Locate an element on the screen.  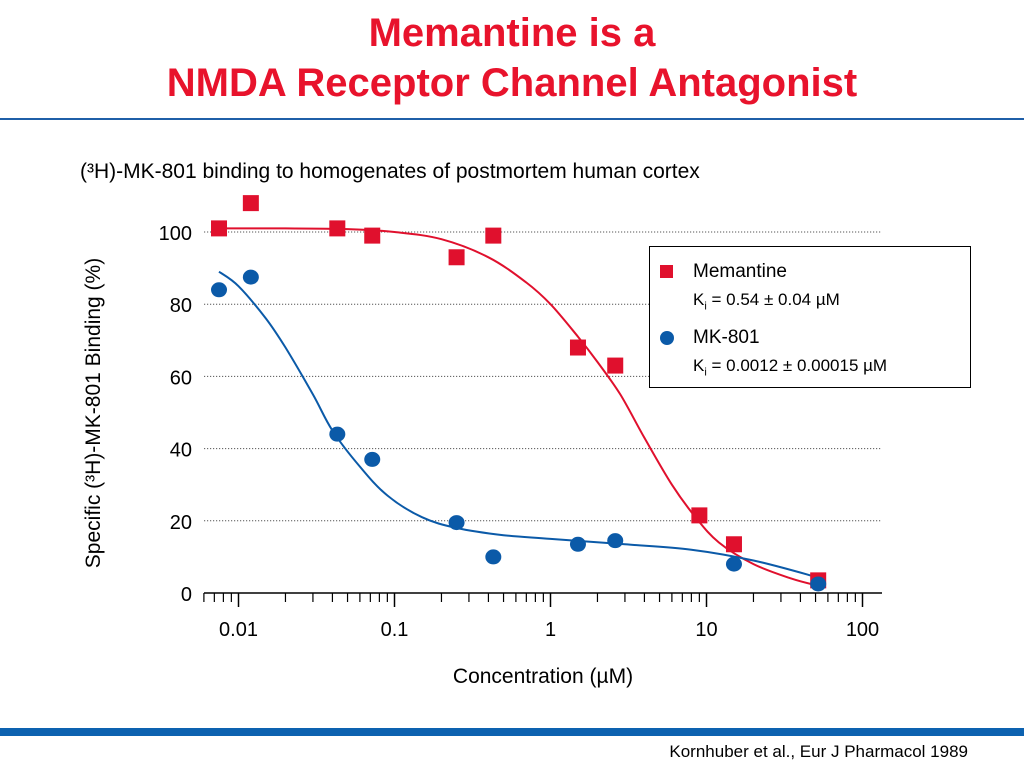
x-axis-title: Concentration (µM) is located at coordinates (543, 676).